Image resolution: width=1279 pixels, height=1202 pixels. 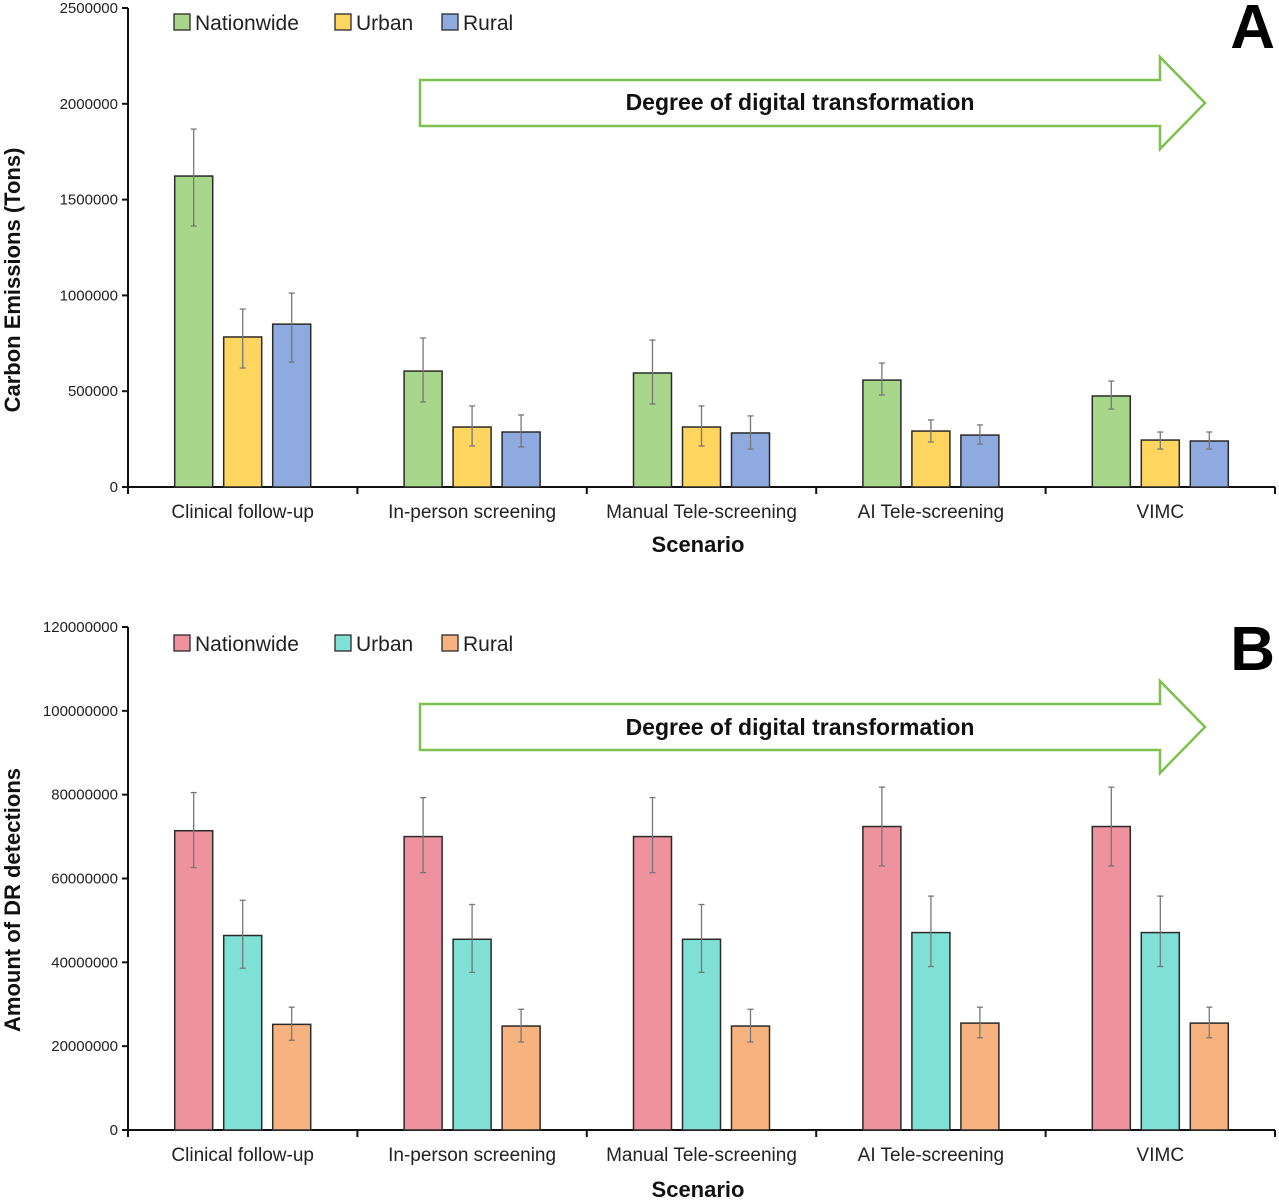 What do you see at coordinates (89, 295) in the screenshot?
I see `y-tick-label: 1000000` at bounding box center [89, 295].